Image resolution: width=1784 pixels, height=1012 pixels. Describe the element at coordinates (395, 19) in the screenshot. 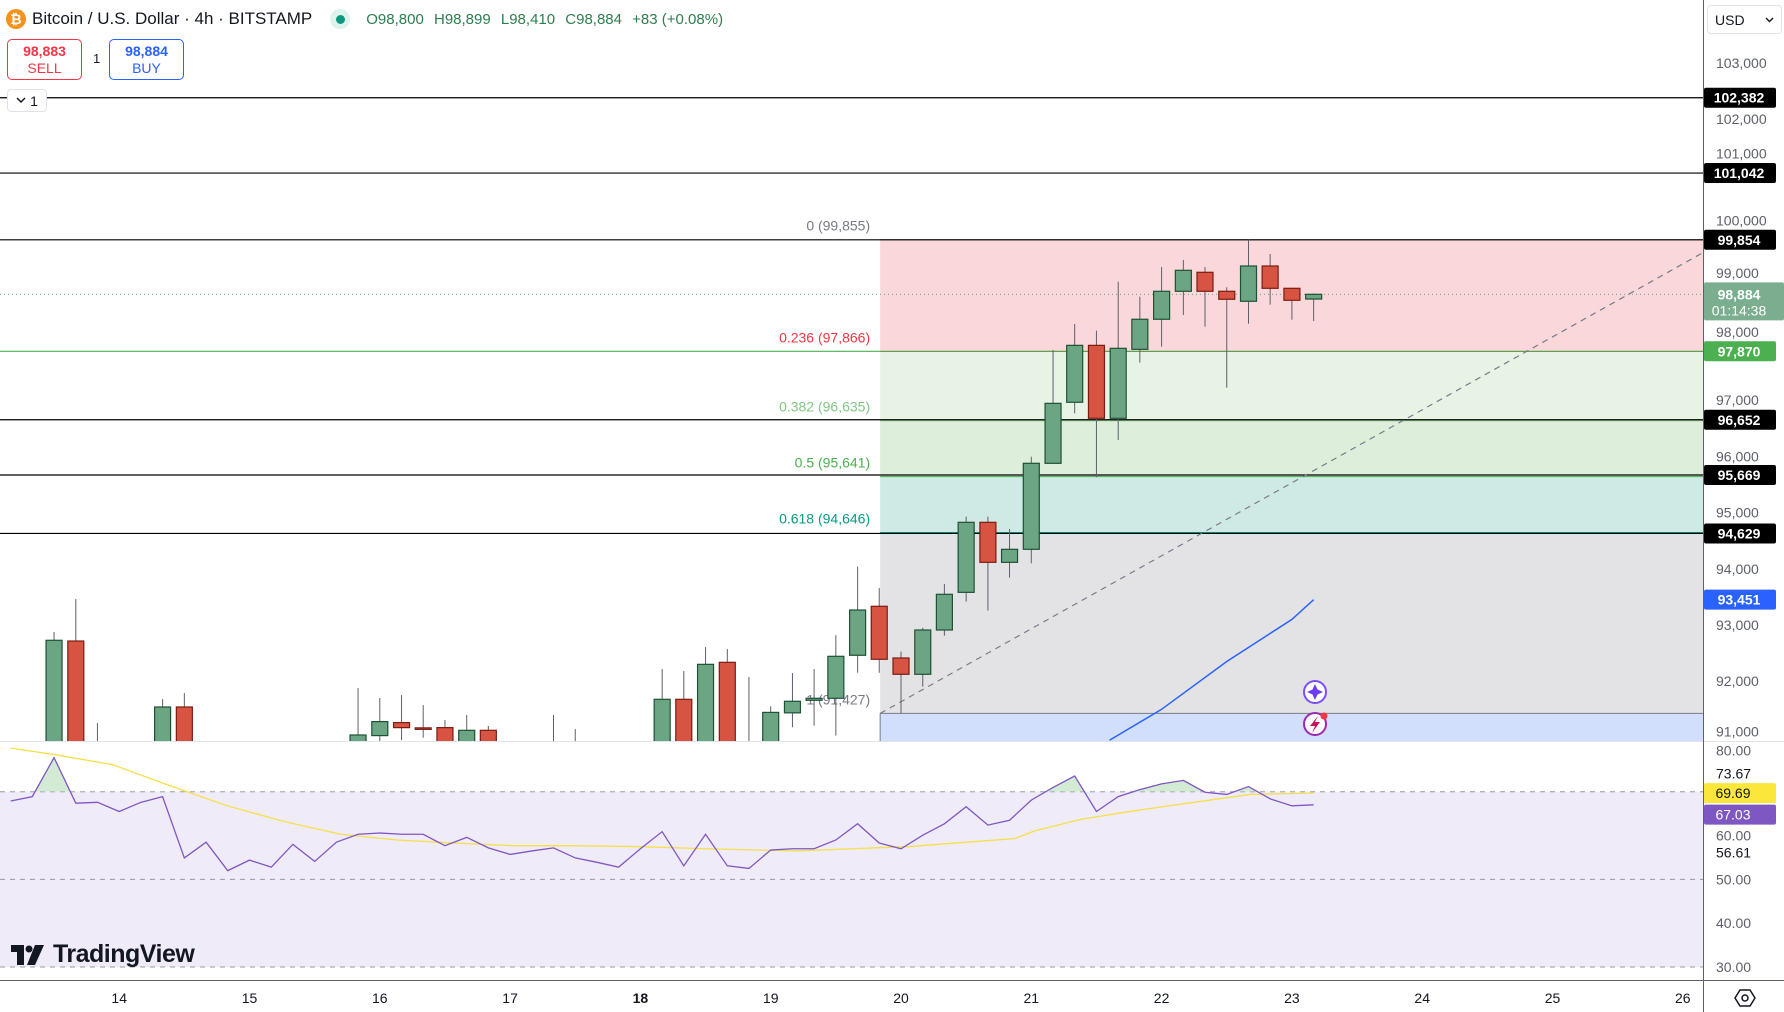

I see `open-value: O98,800` at that location.